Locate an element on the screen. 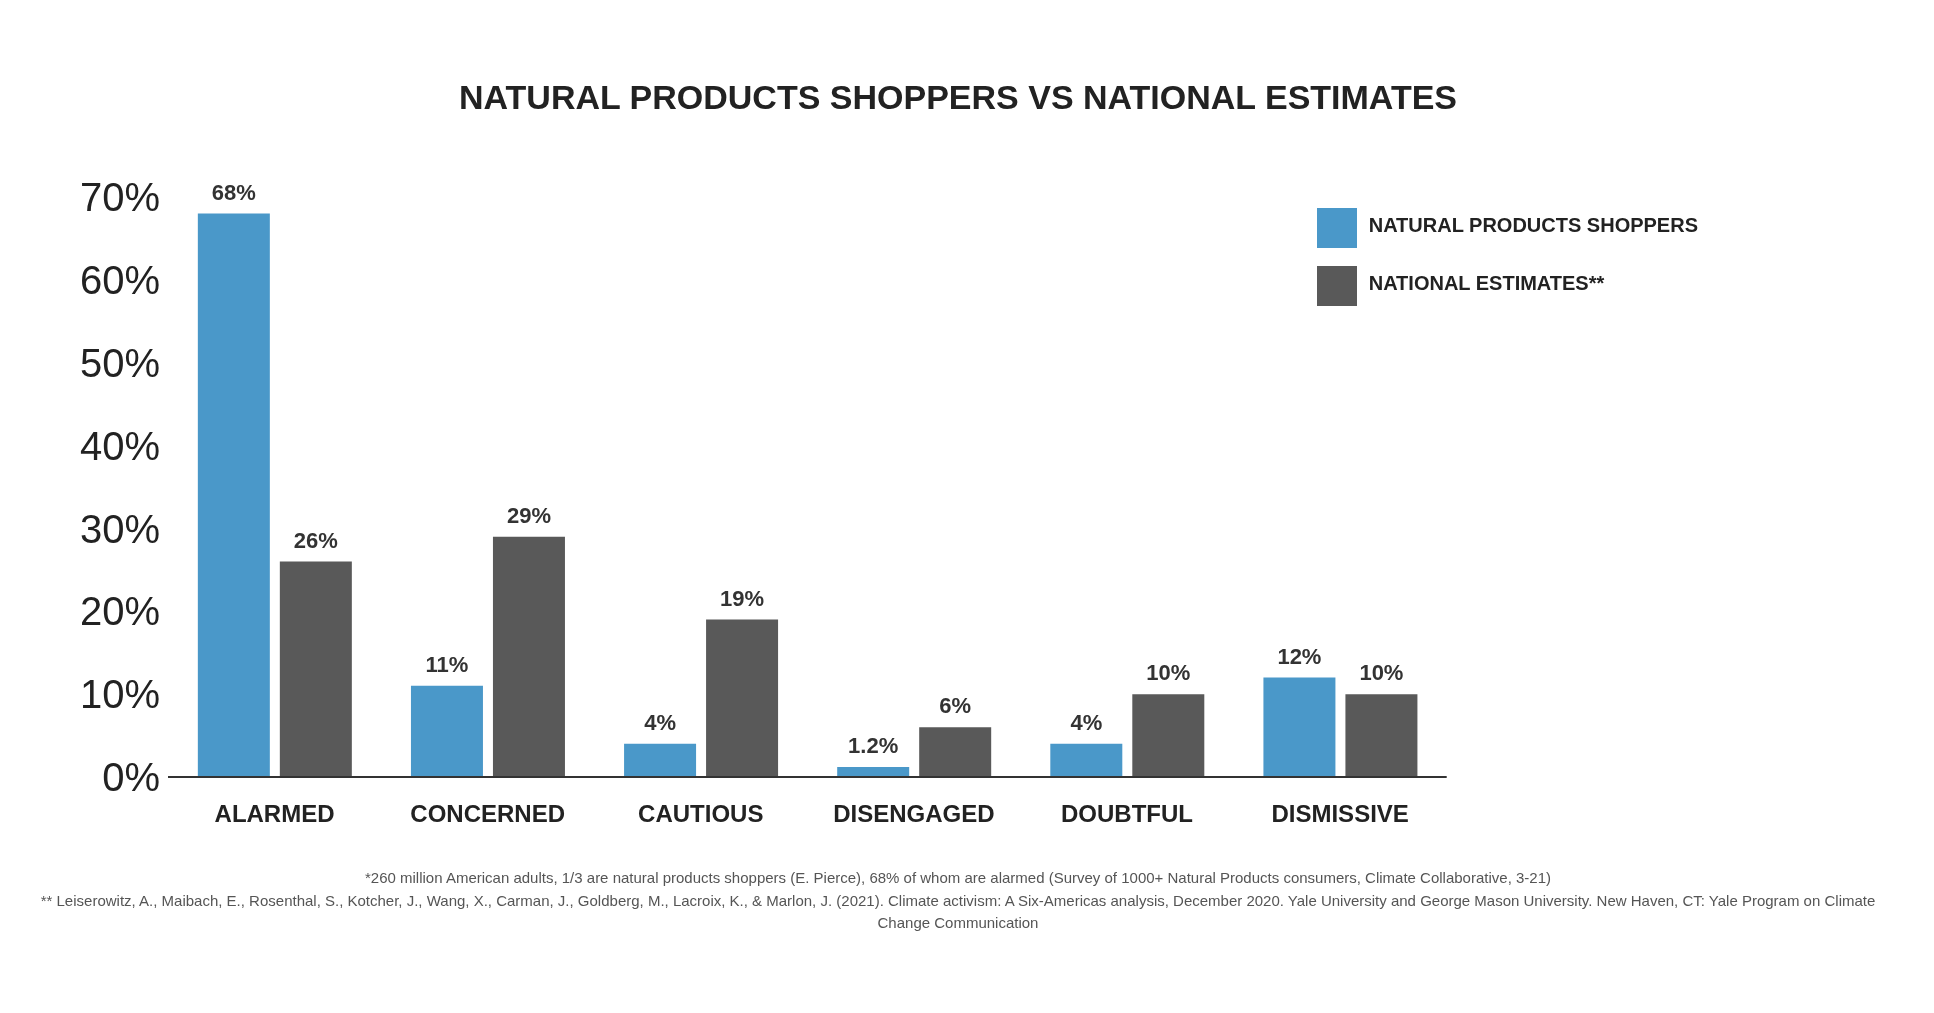 The height and width of the screenshot is (1013, 1934). data-label: 19% is located at coordinates (742, 598).